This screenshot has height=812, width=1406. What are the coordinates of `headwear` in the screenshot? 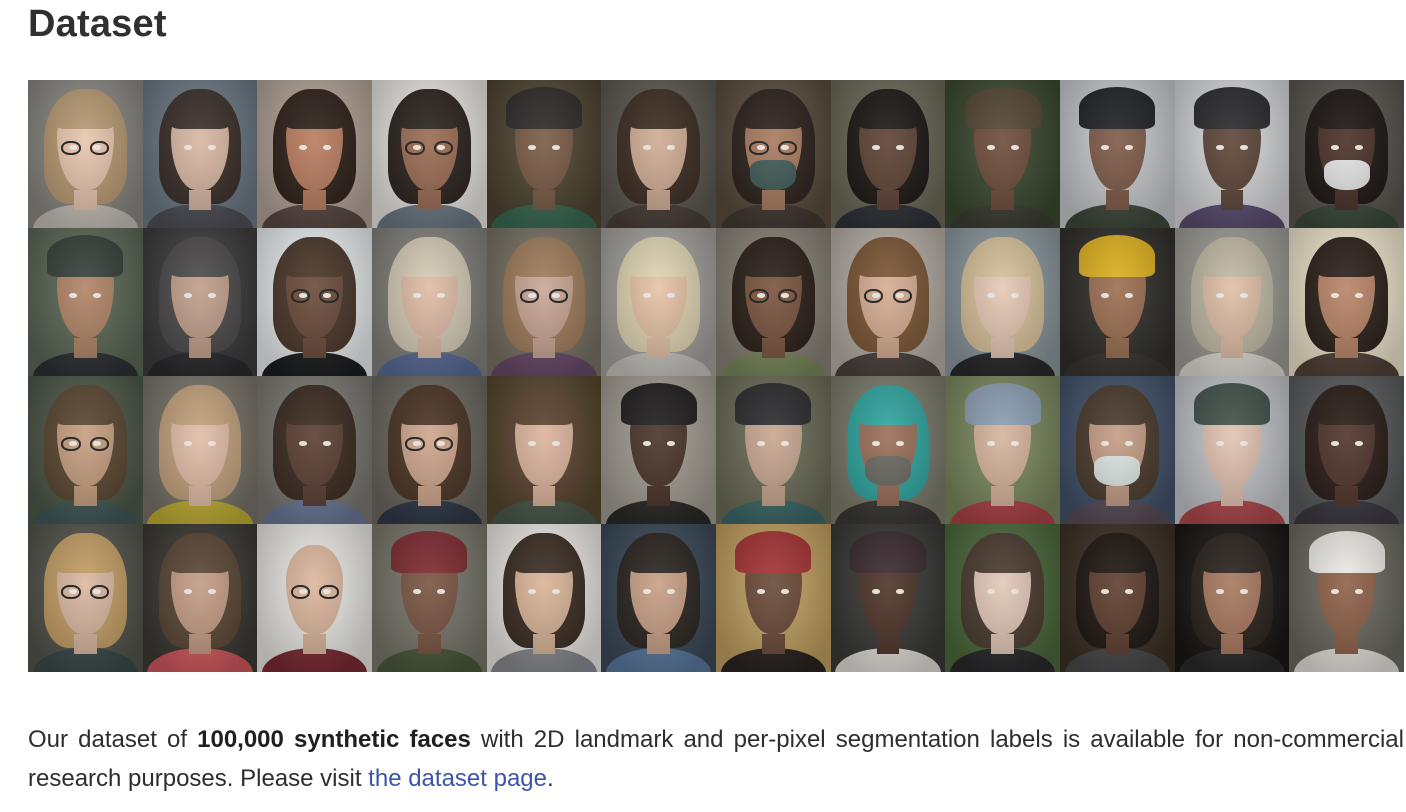 It's located at (773, 552).